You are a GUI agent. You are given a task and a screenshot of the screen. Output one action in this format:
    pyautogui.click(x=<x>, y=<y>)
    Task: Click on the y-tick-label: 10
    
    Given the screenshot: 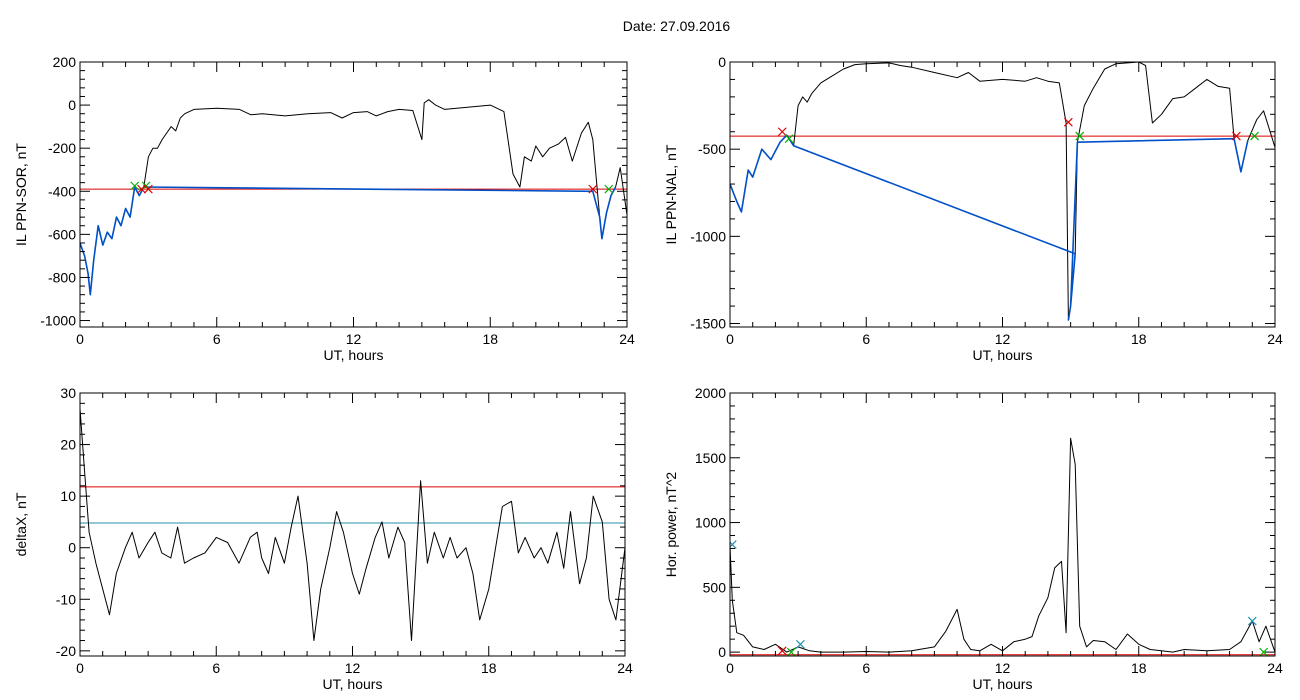 What is the action you would take?
    pyautogui.click(x=68, y=496)
    